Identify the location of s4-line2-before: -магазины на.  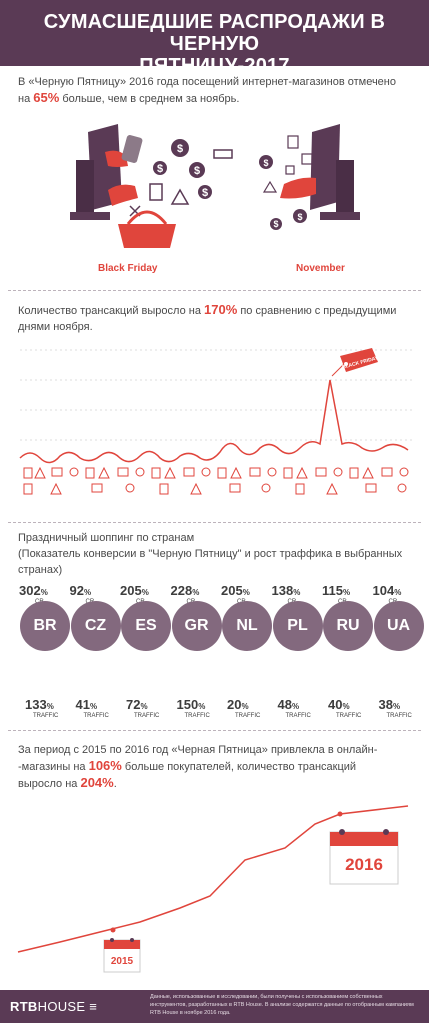
(52, 767).